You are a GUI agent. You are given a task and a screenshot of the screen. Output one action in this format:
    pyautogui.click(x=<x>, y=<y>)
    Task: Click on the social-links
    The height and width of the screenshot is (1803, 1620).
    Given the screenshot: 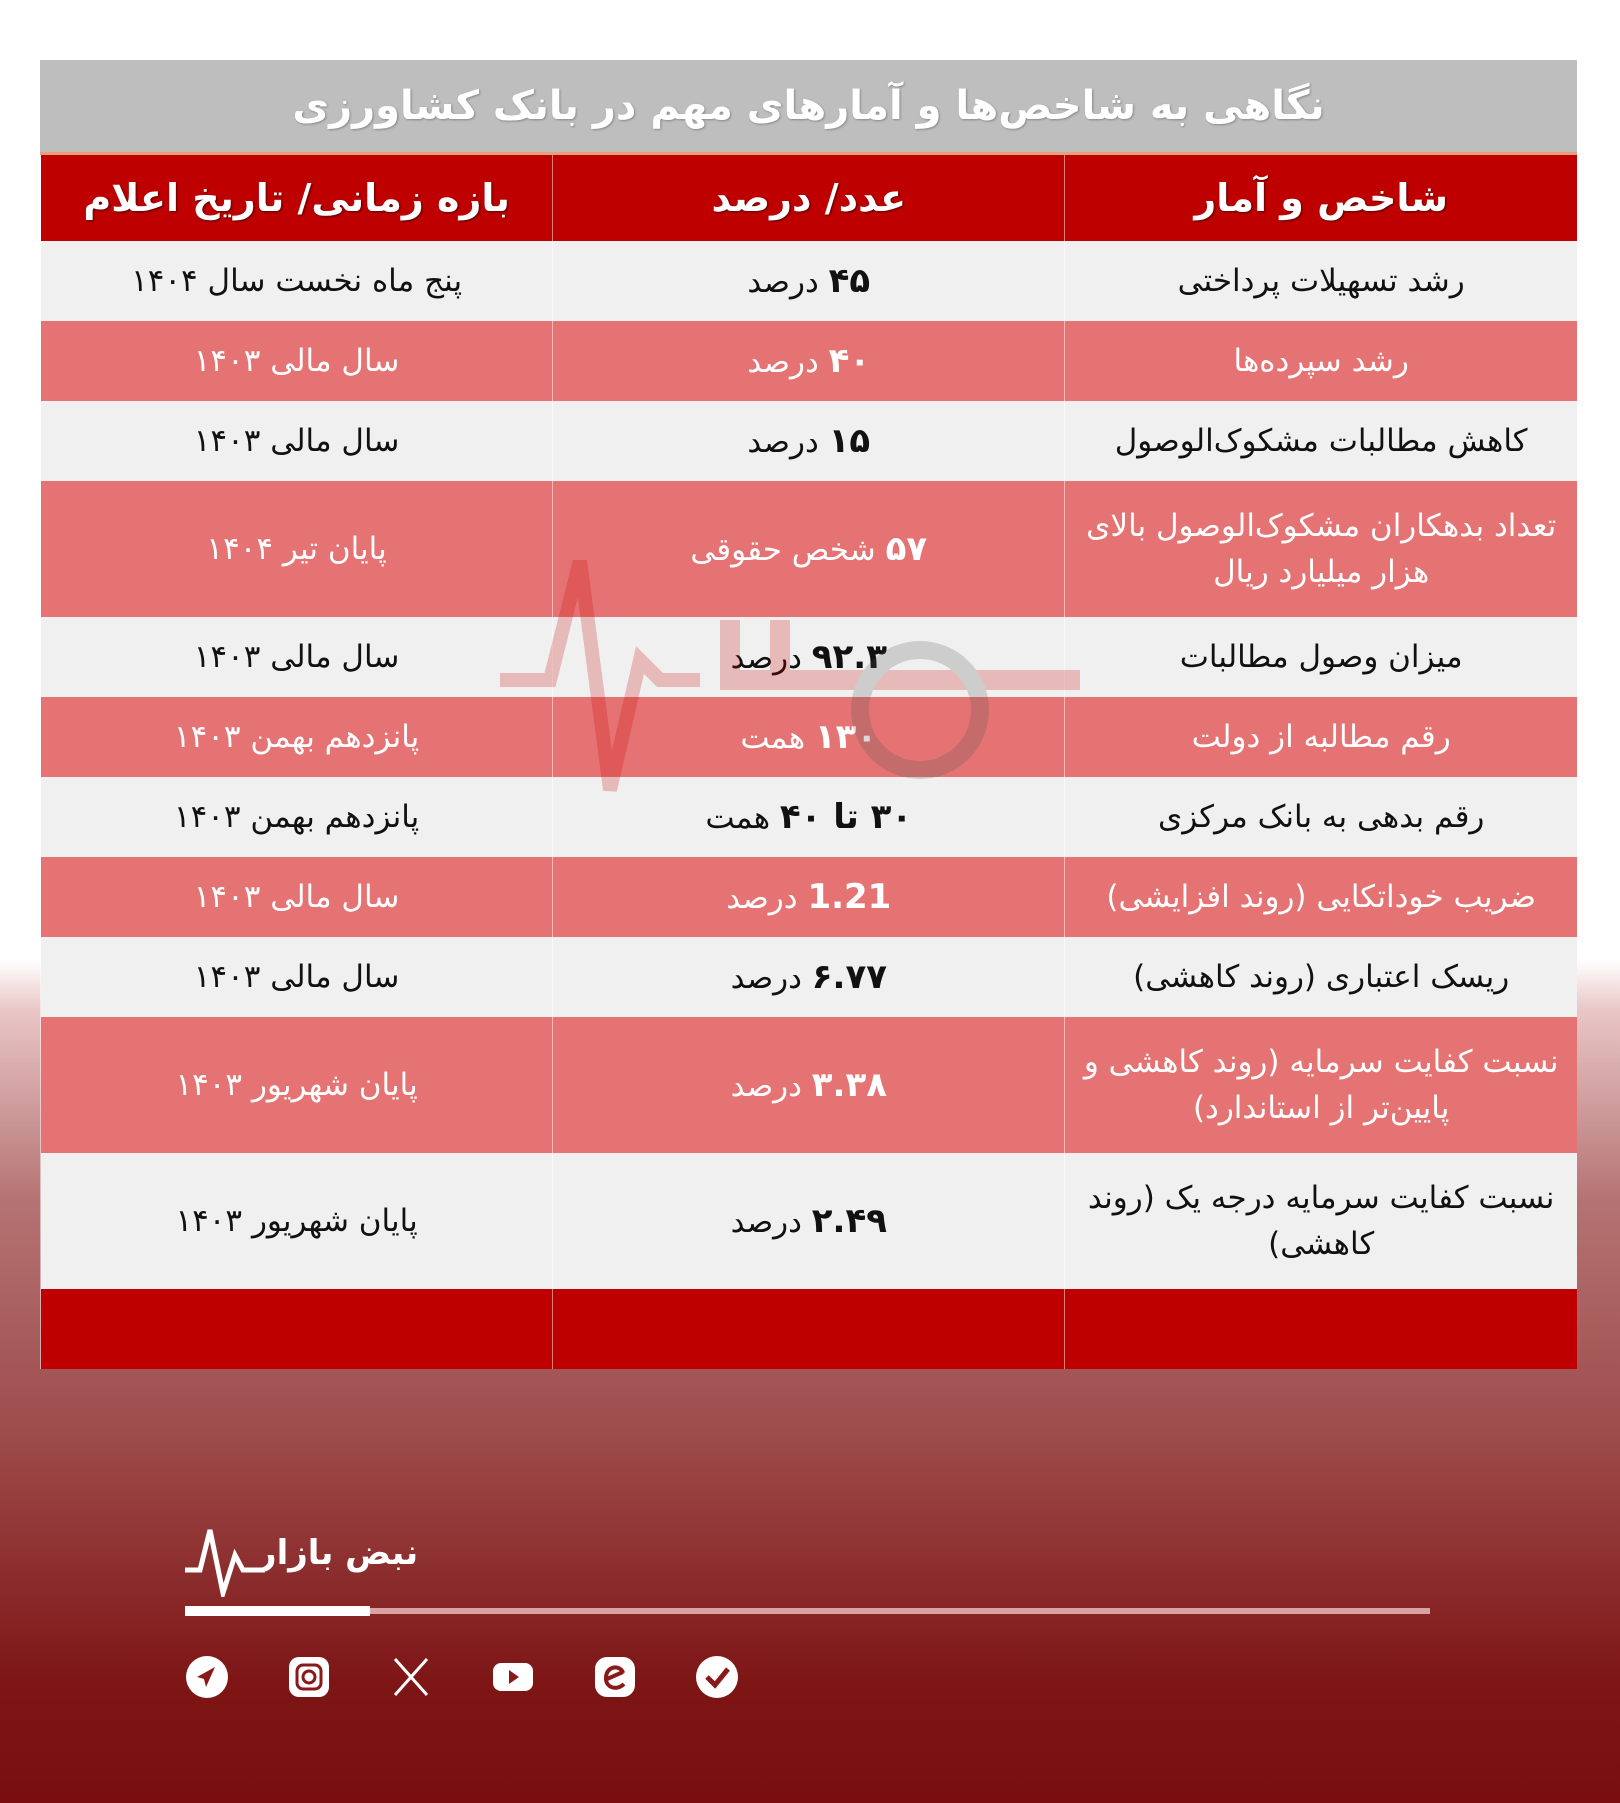 What is the action you would take?
    pyautogui.click(x=462, y=1677)
    